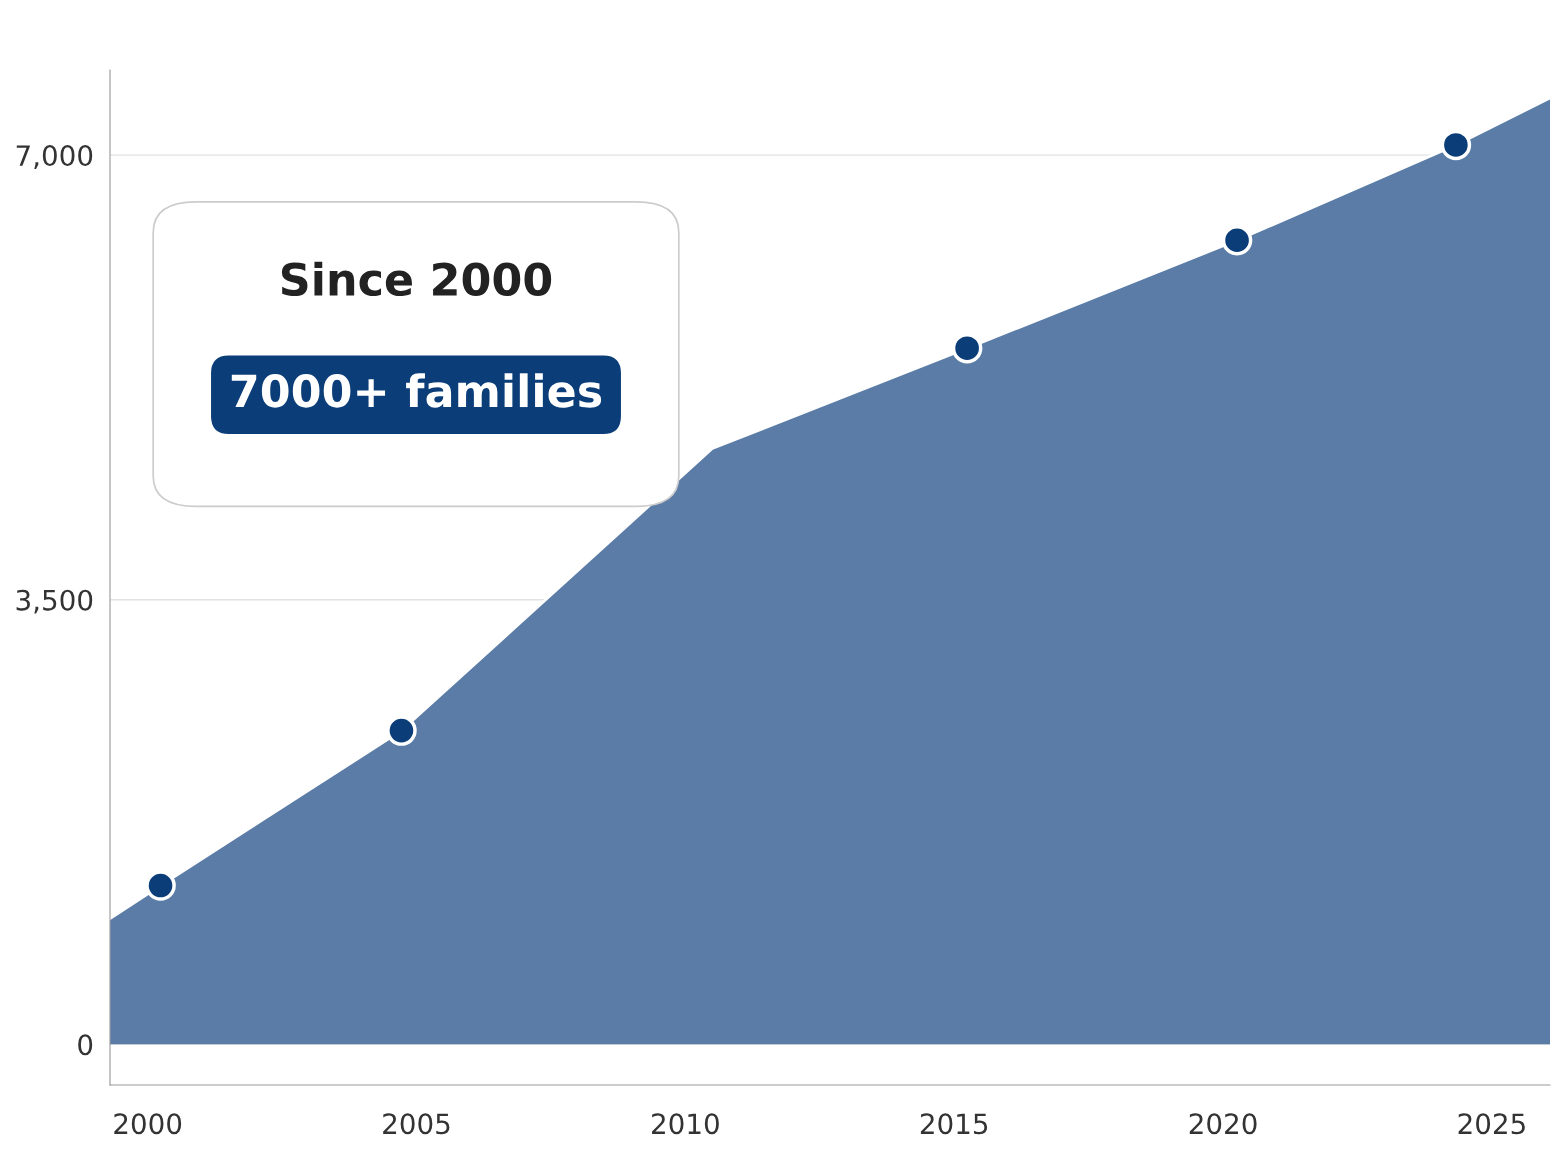  What do you see at coordinates (54, 601) in the screenshot?
I see `y-tick-label: 3,500` at bounding box center [54, 601].